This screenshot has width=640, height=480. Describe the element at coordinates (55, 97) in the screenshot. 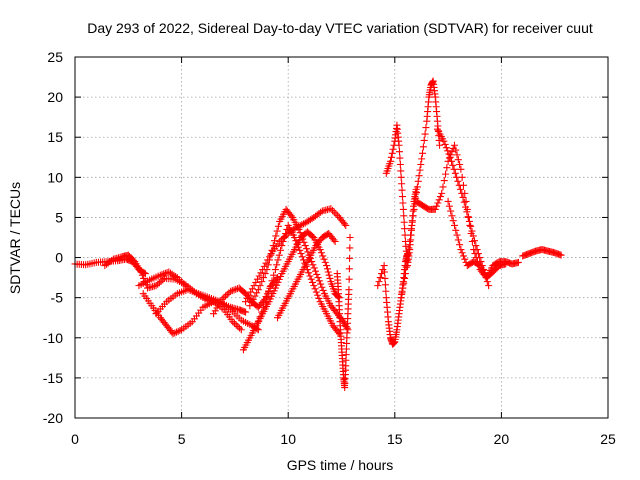

I see `y-tick-label: 20` at that location.